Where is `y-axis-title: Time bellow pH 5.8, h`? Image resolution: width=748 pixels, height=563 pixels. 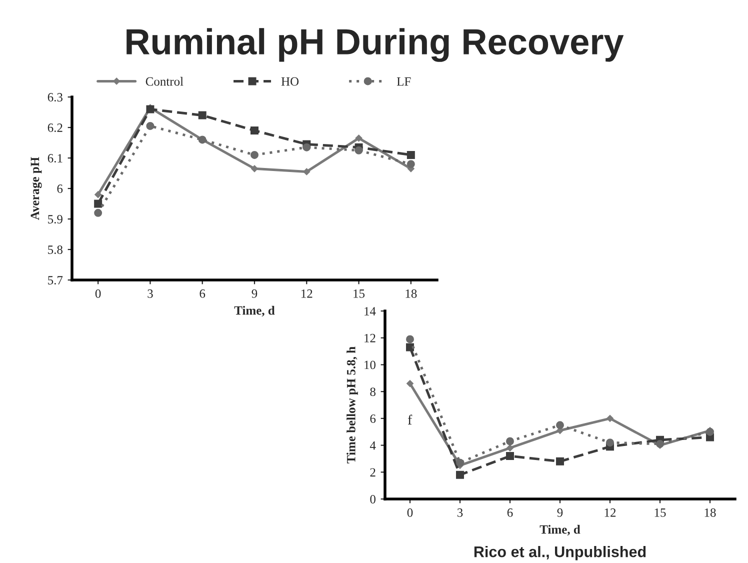 y-axis-title: Time bellow pH 5.8, h is located at coordinates (352, 405).